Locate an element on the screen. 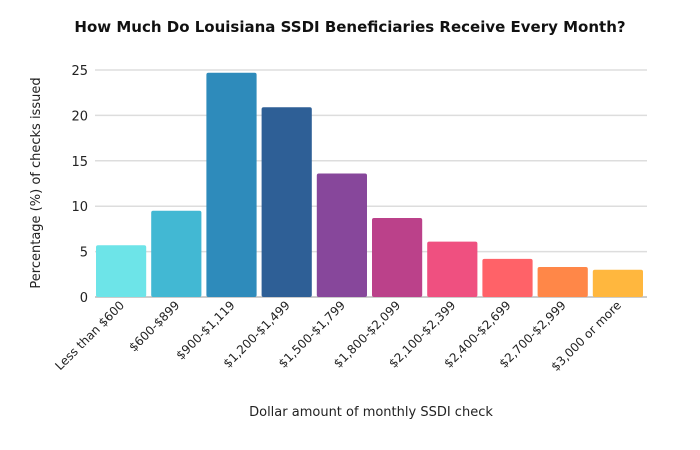  x-tick-label: Less than $600 is located at coordinates (89, 335).